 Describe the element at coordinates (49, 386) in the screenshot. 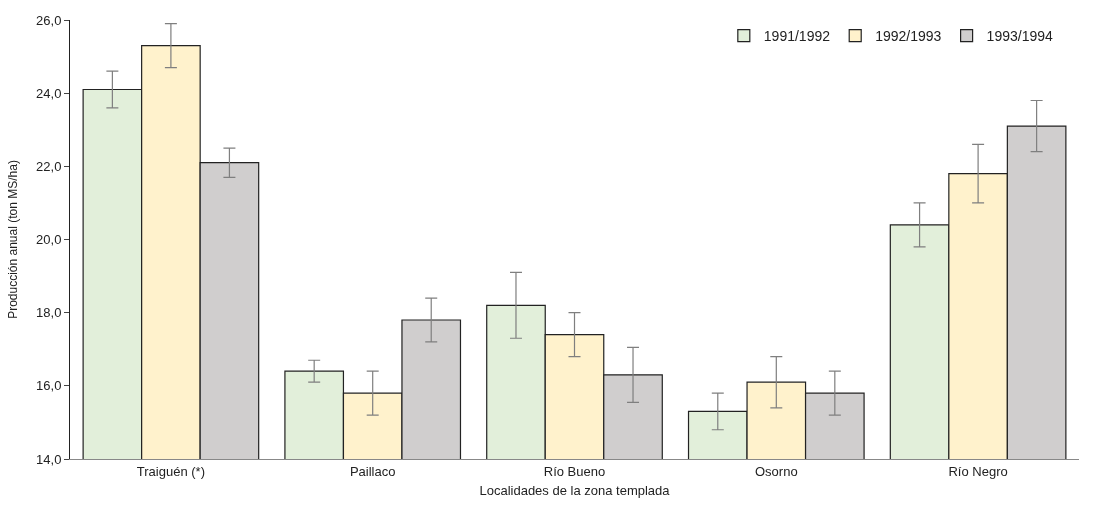

I see `y-tick-label: 16,0` at that location.